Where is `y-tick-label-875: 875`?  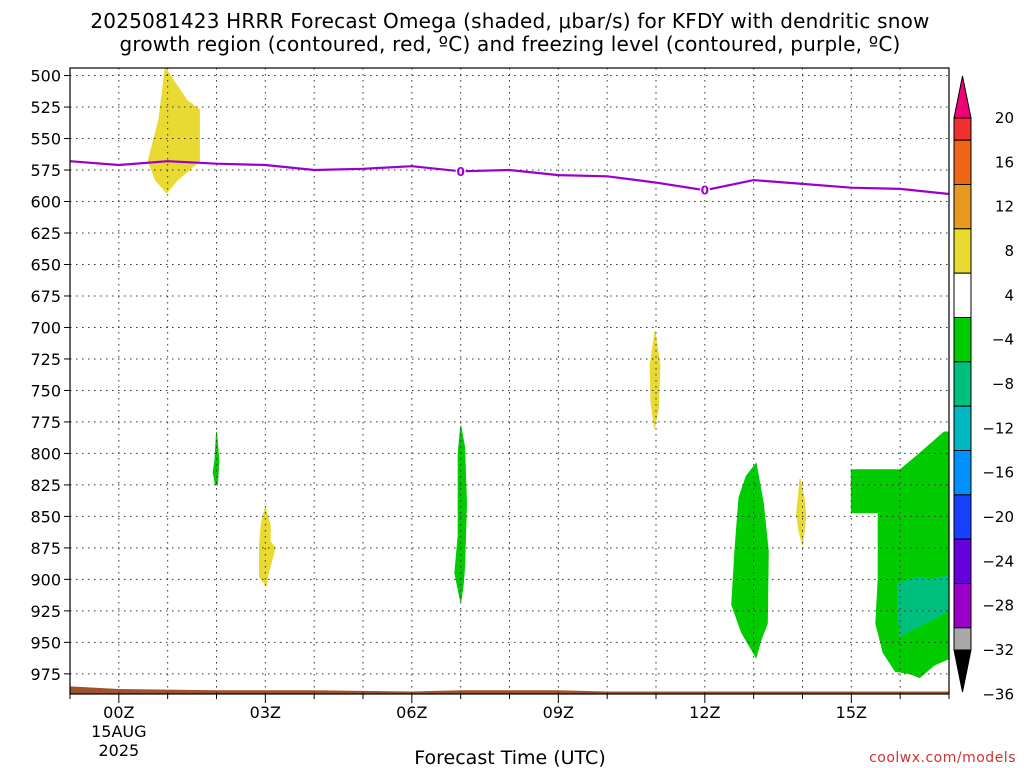 y-tick-label-875: 875 is located at coordinates (45, 548).